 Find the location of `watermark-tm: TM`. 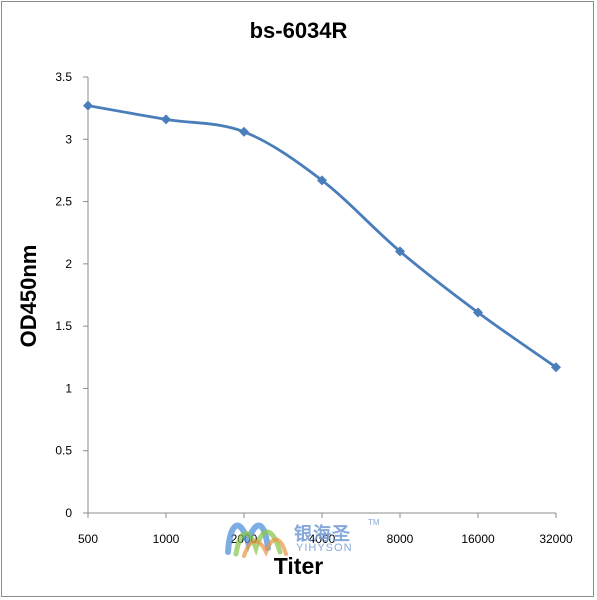

watermark-tm: TM is located at coordinates (374, 522).